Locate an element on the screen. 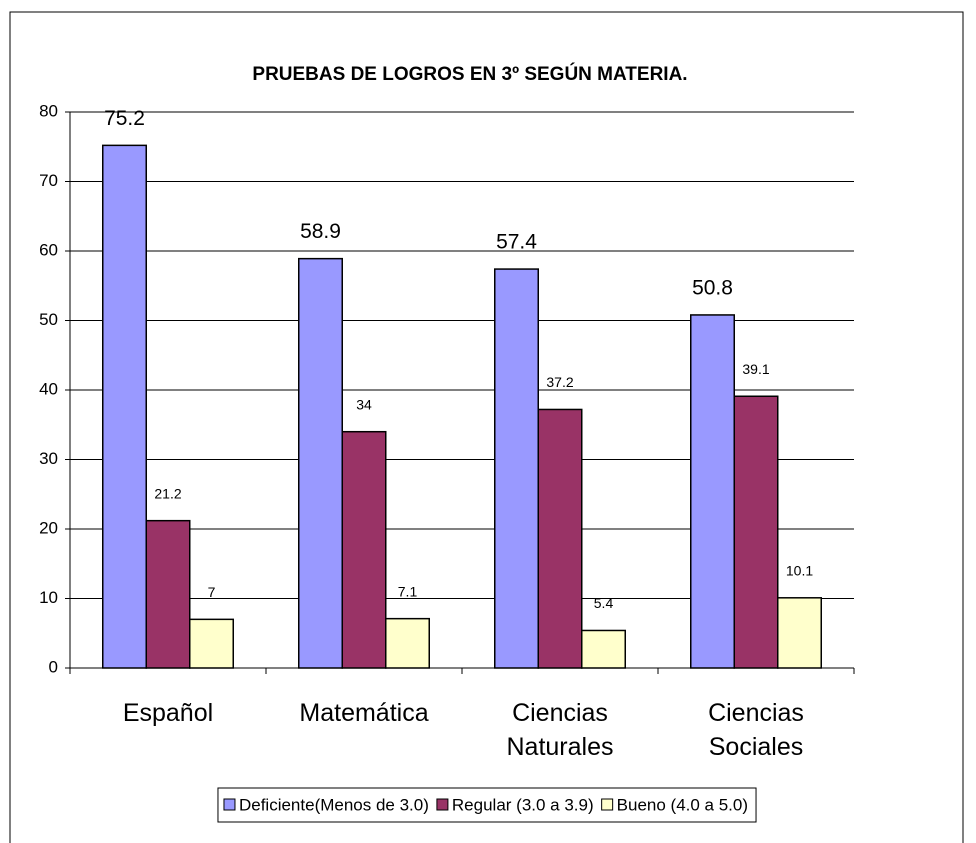 The image size is (976, 843). y-tick-label: 50 is located at coordinates (48, 319).